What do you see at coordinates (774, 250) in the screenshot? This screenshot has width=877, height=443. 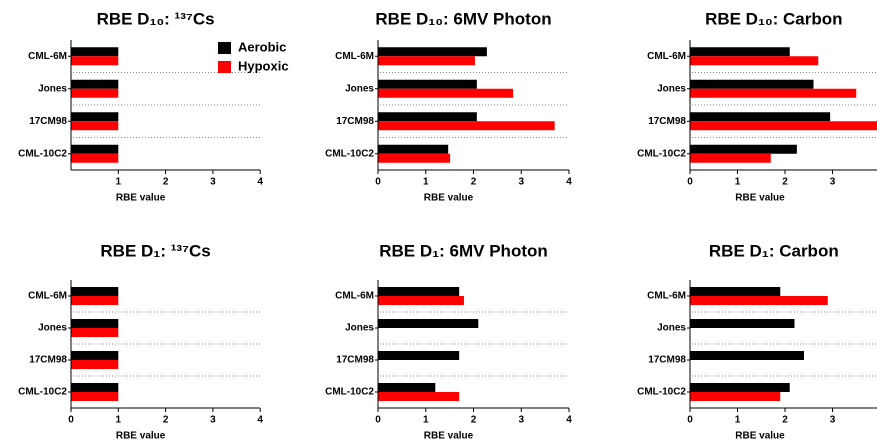 I see `chart-title: RBE D₁: Carbon` at bounding box center [774, 250].